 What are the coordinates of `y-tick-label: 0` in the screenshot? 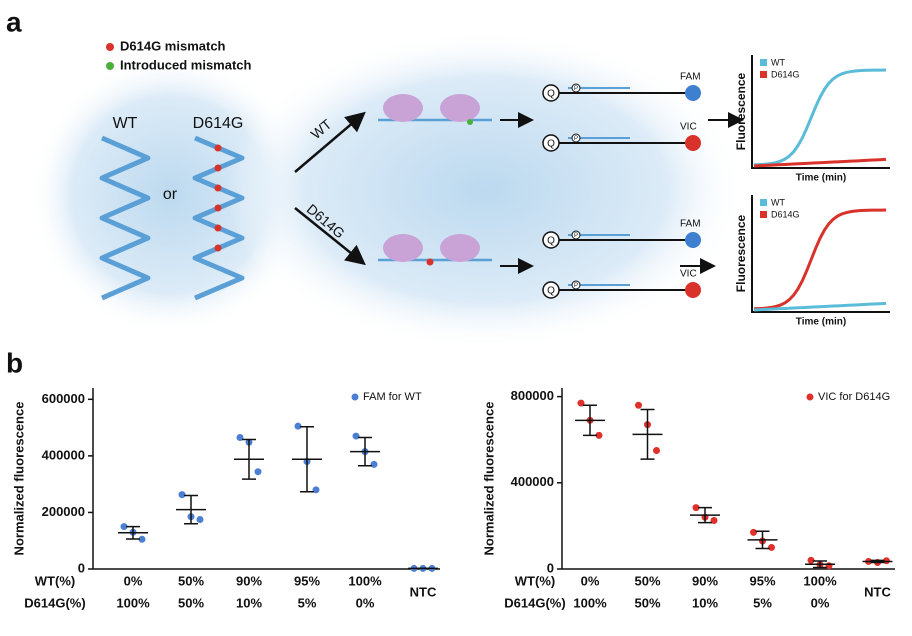 It's located at (81, 567).